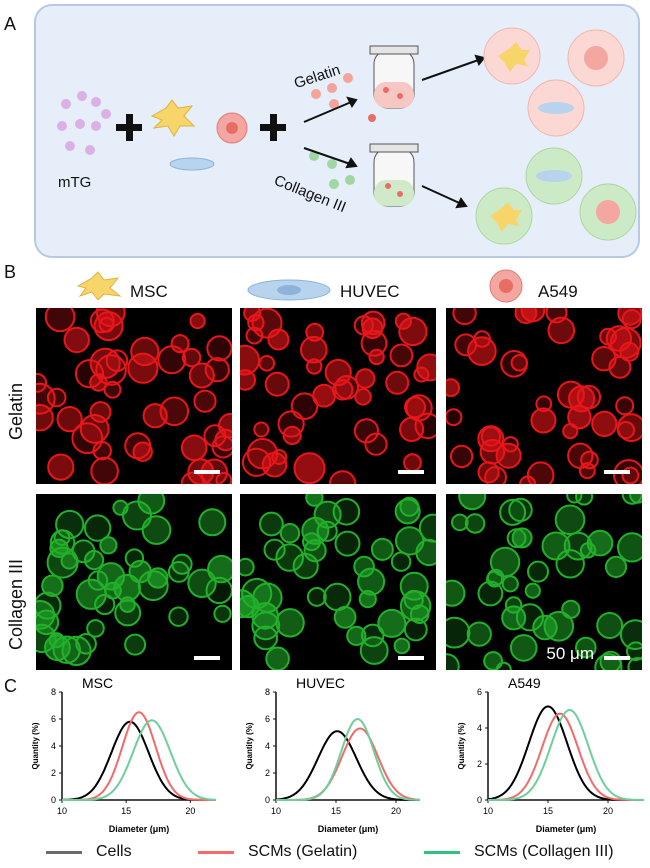 Image resolution: width=650 pixels, height=868 pixels. What do you see at coordinates (544, 396) in the screenshot?
I see `micrograph-a549-gelatin` at bounding box center [544, 396].